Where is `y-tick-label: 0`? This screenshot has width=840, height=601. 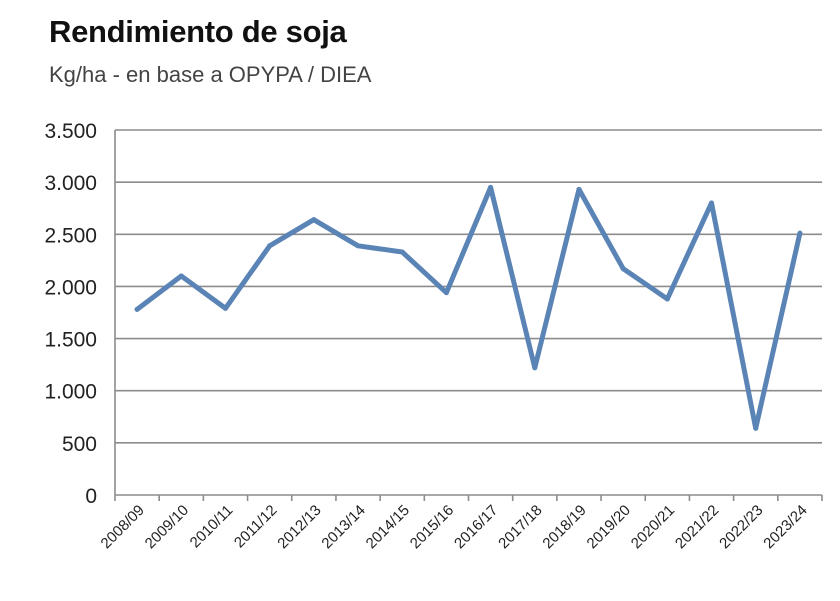
y-tick-label: 0 is located at coordinates (91, 496).